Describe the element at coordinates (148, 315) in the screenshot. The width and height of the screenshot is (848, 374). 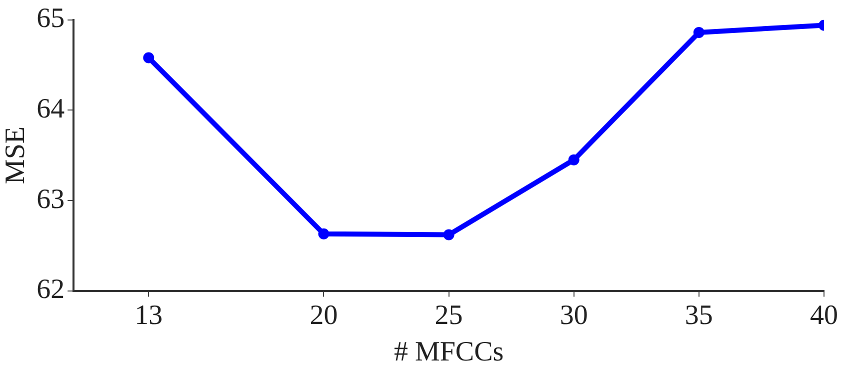
I see `x-tick-label: 13` at that location.